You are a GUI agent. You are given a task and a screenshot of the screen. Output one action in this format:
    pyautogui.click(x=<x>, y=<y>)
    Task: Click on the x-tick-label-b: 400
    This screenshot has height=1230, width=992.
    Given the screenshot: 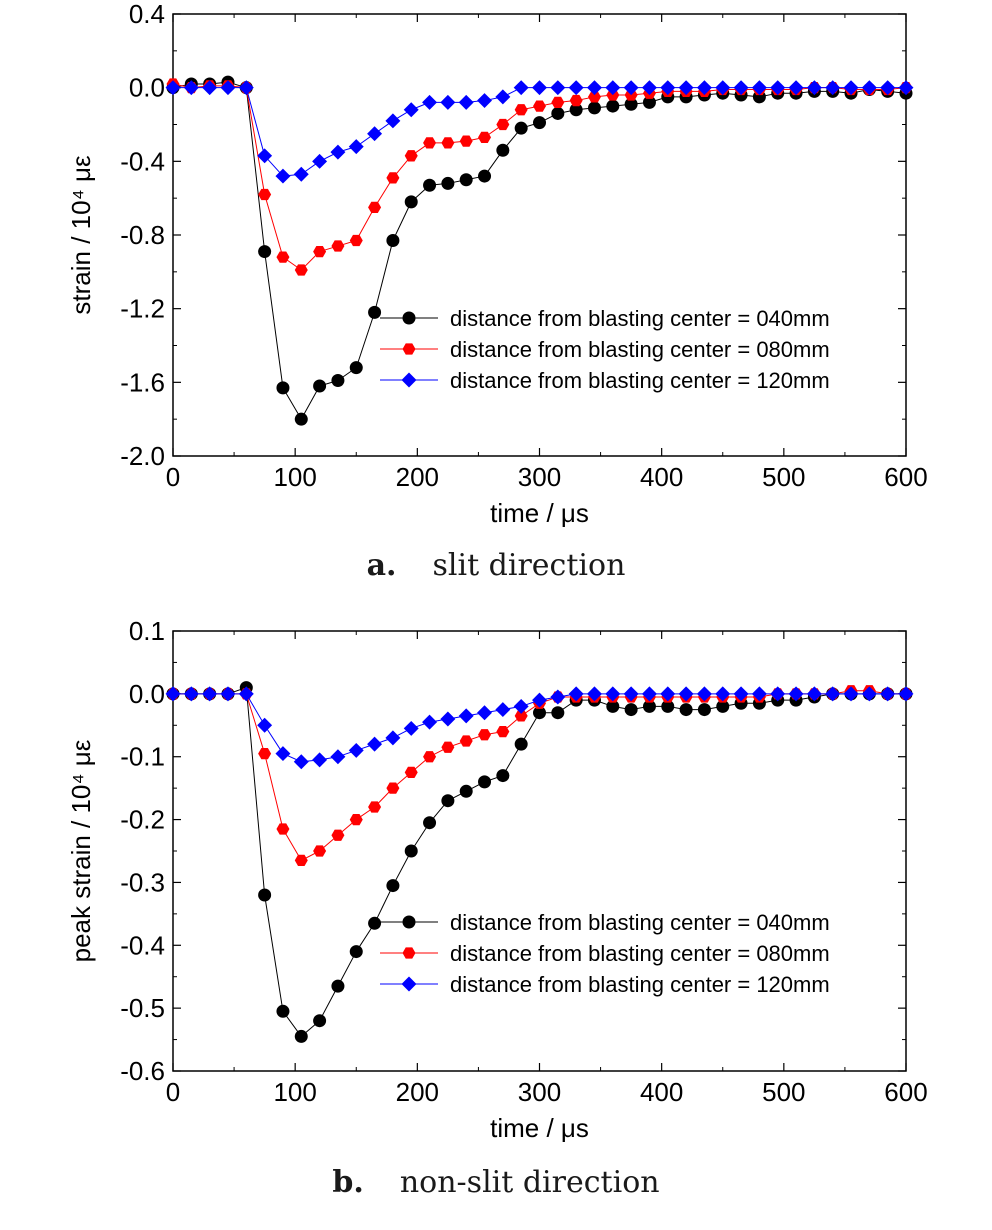 What is the action you would take?
    pyautogui.click(x=661, y=1092)
    